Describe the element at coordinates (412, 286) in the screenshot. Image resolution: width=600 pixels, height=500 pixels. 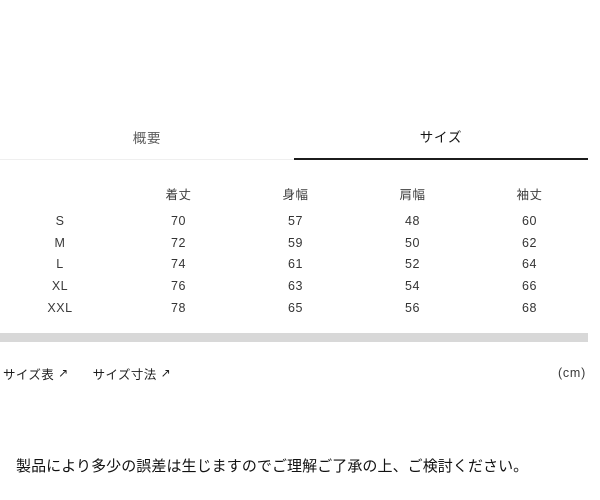
I see `cell-xl-shoulder-width: 54` at that location.